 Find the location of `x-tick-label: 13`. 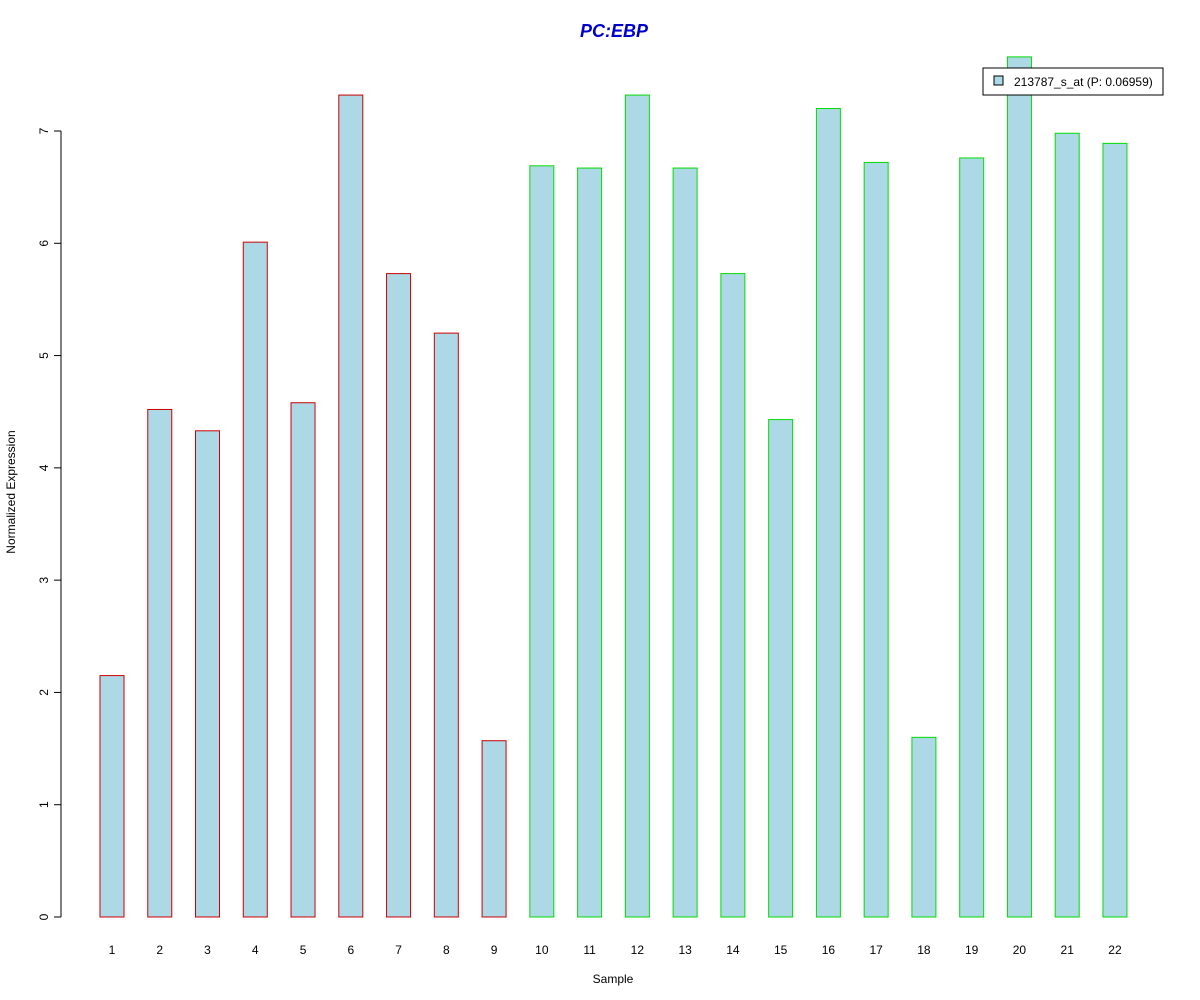

x-tick-label: 13 is located at coordinates (685, 950).